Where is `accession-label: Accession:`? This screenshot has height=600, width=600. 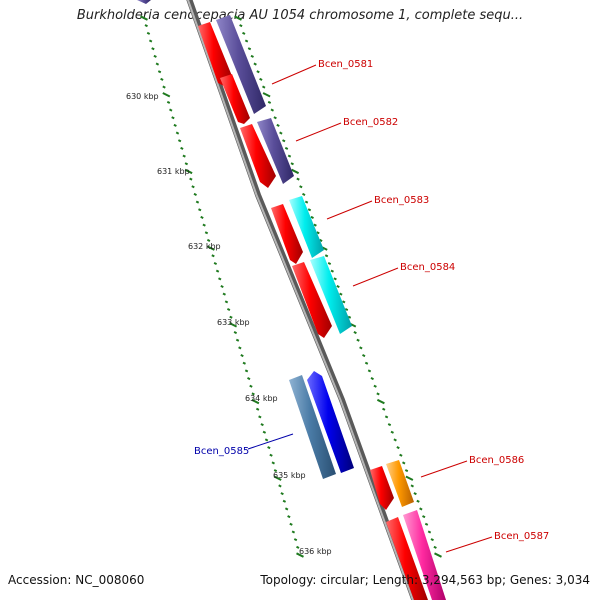
accession-label: Accession: is located at coordinates (40, 580).